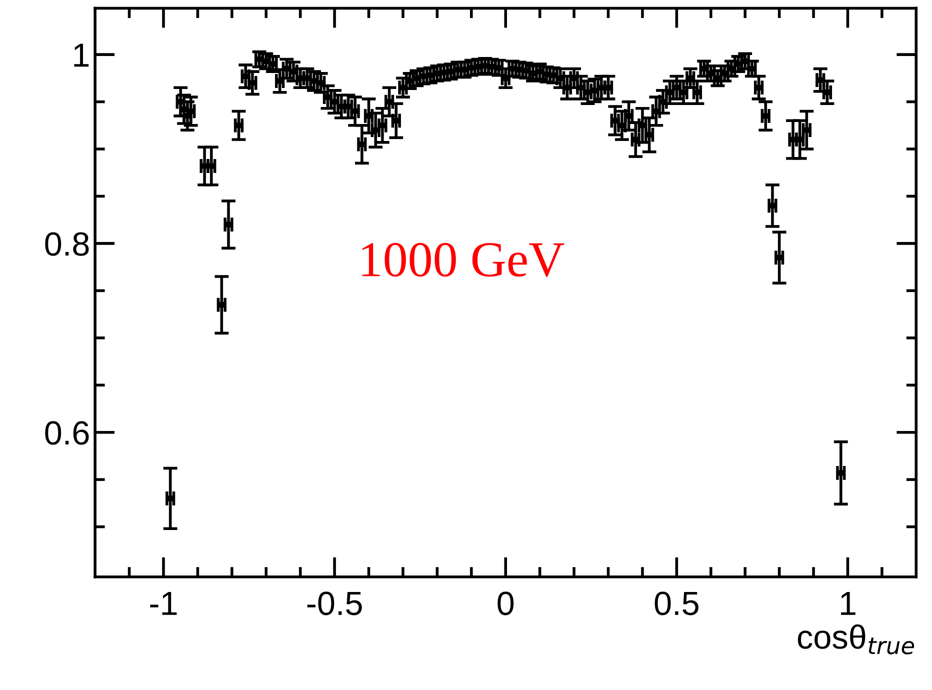 The image size is (932, 690). What do you see at coordinates (848, 603) in the screenshot?
I see `x-tick-label: 1` at bounding box center [848, 603].